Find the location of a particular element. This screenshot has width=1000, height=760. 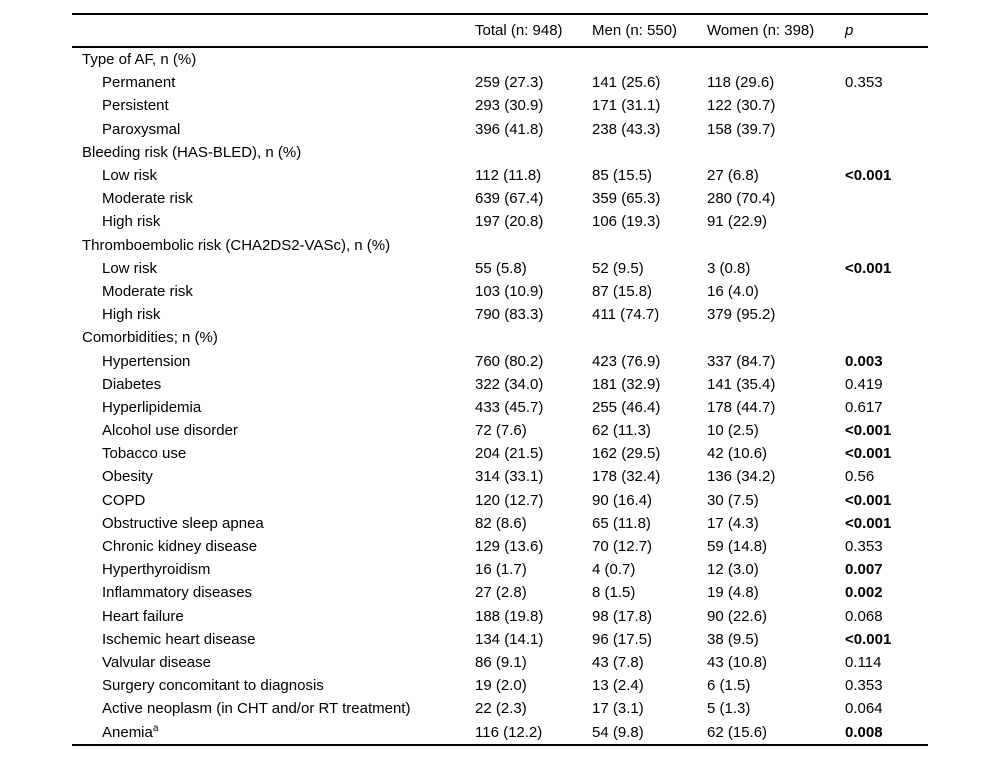

cell-women: 17 (4.3) is located at coordinates (733, 523).